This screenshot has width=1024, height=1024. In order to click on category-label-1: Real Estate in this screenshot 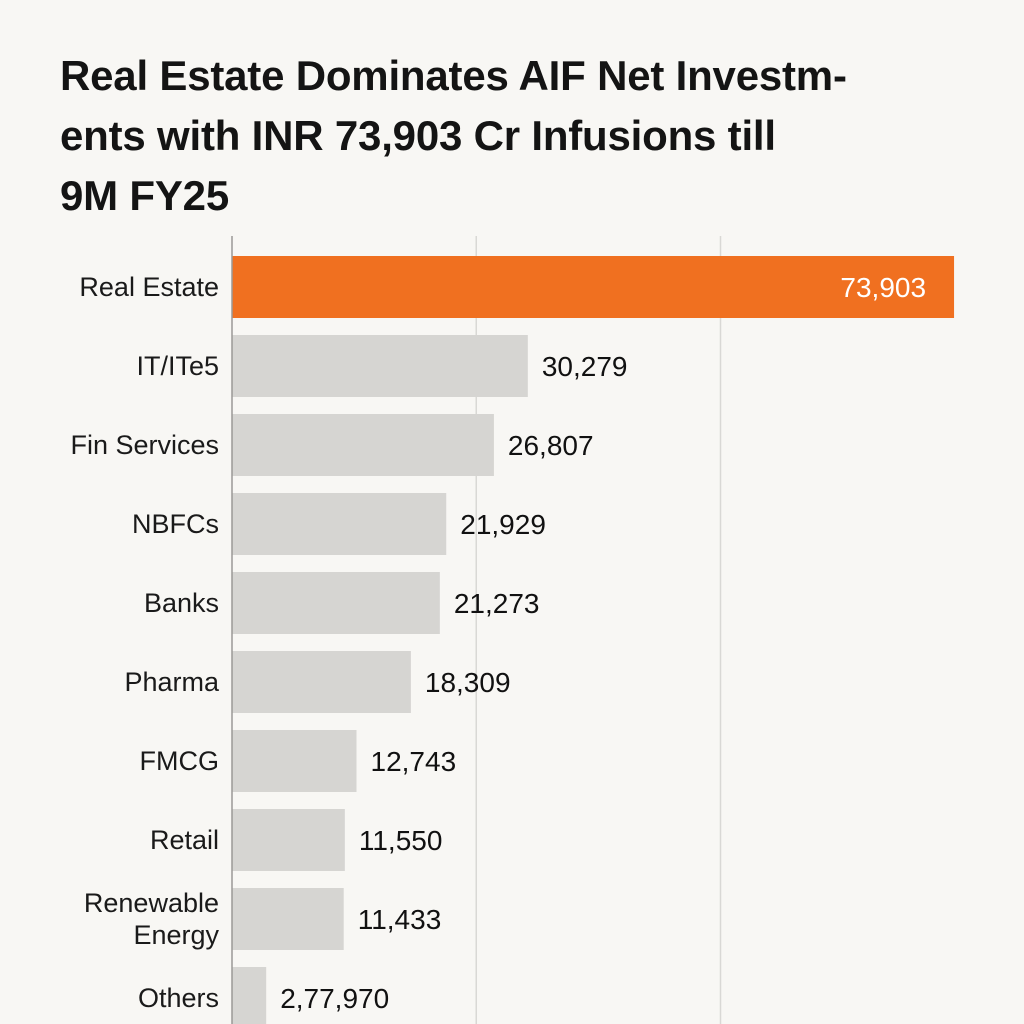, I will do `click(149, 287)`.